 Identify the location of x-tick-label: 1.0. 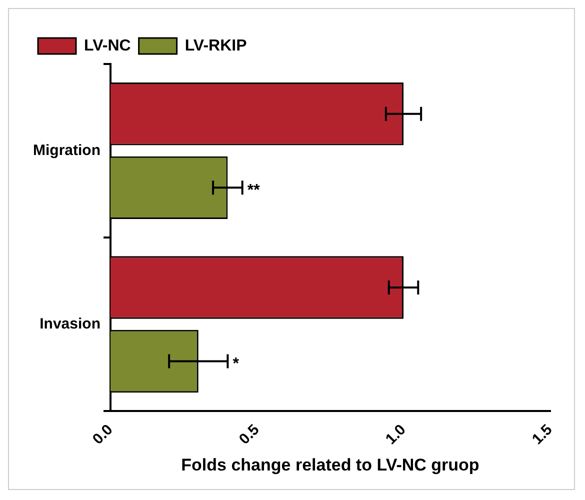
(396, 434).